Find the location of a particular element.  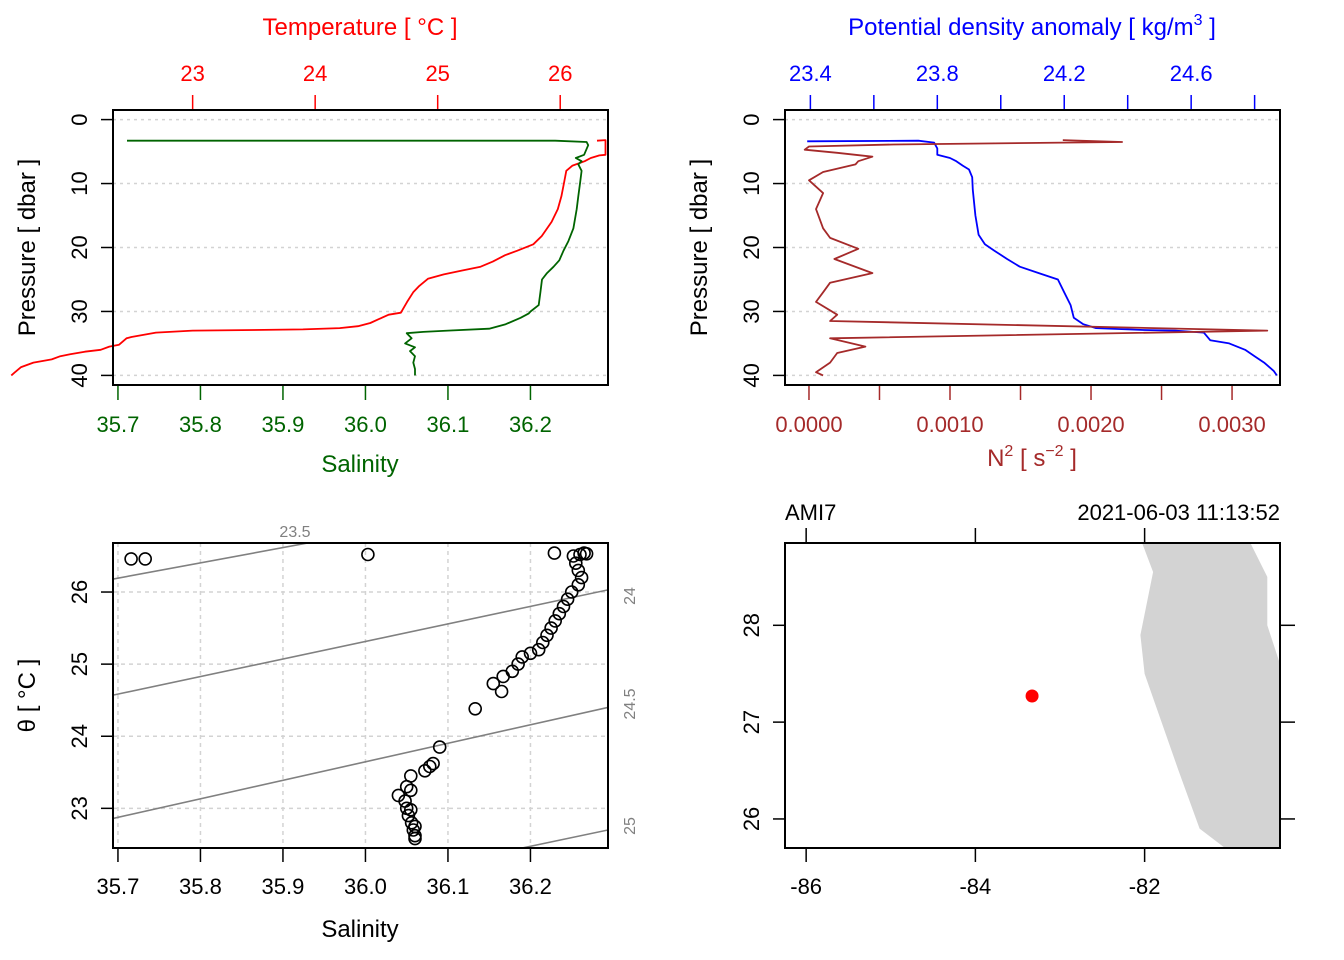

isopycnal-label: 24 is located at coordinates (630, 596).